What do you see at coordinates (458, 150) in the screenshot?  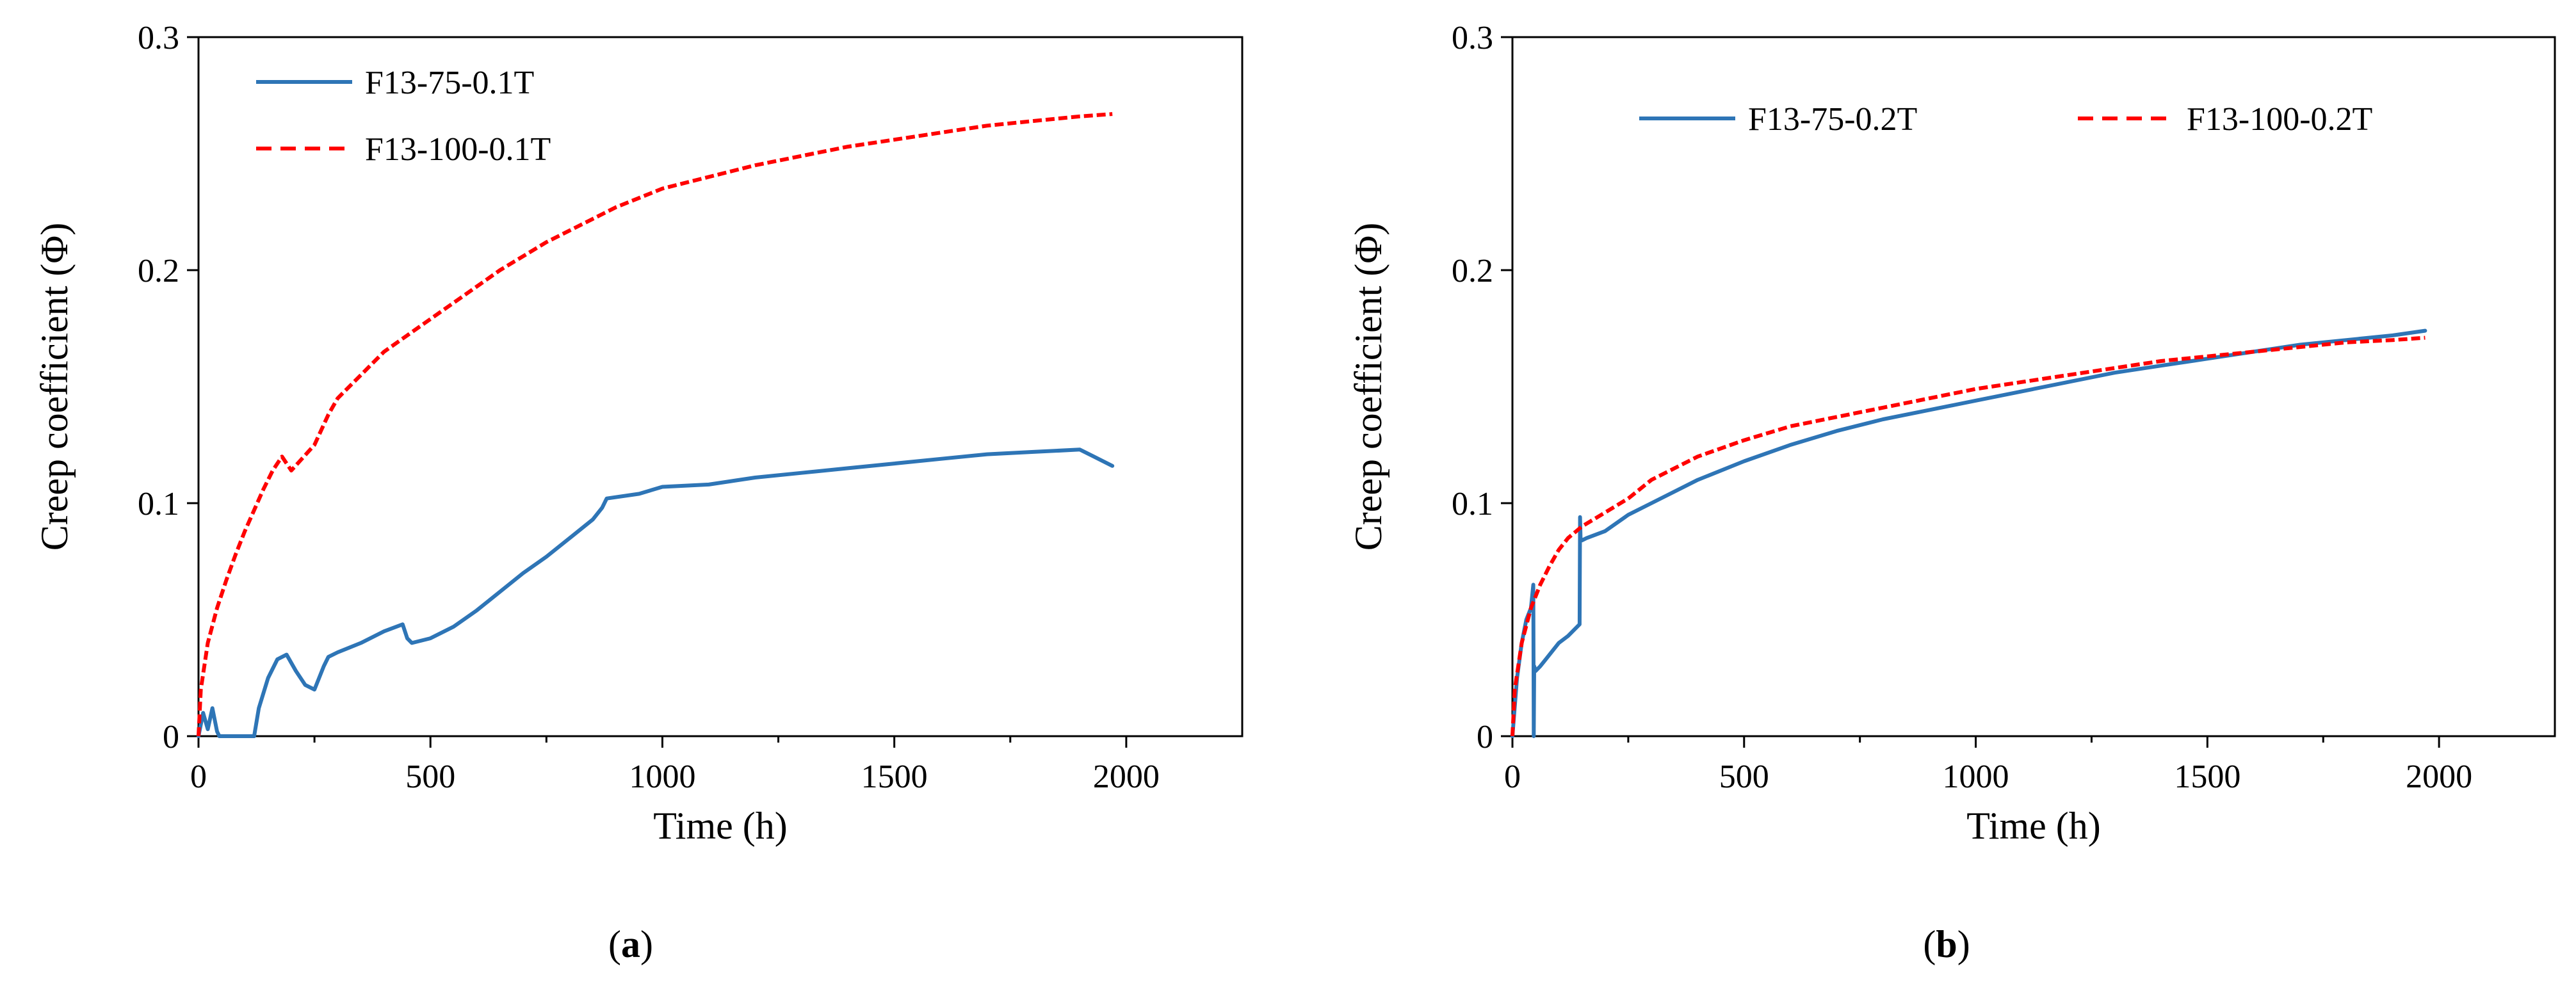 I see `legend-label: F13-100-0.1T` at bounding box center [458, 150].